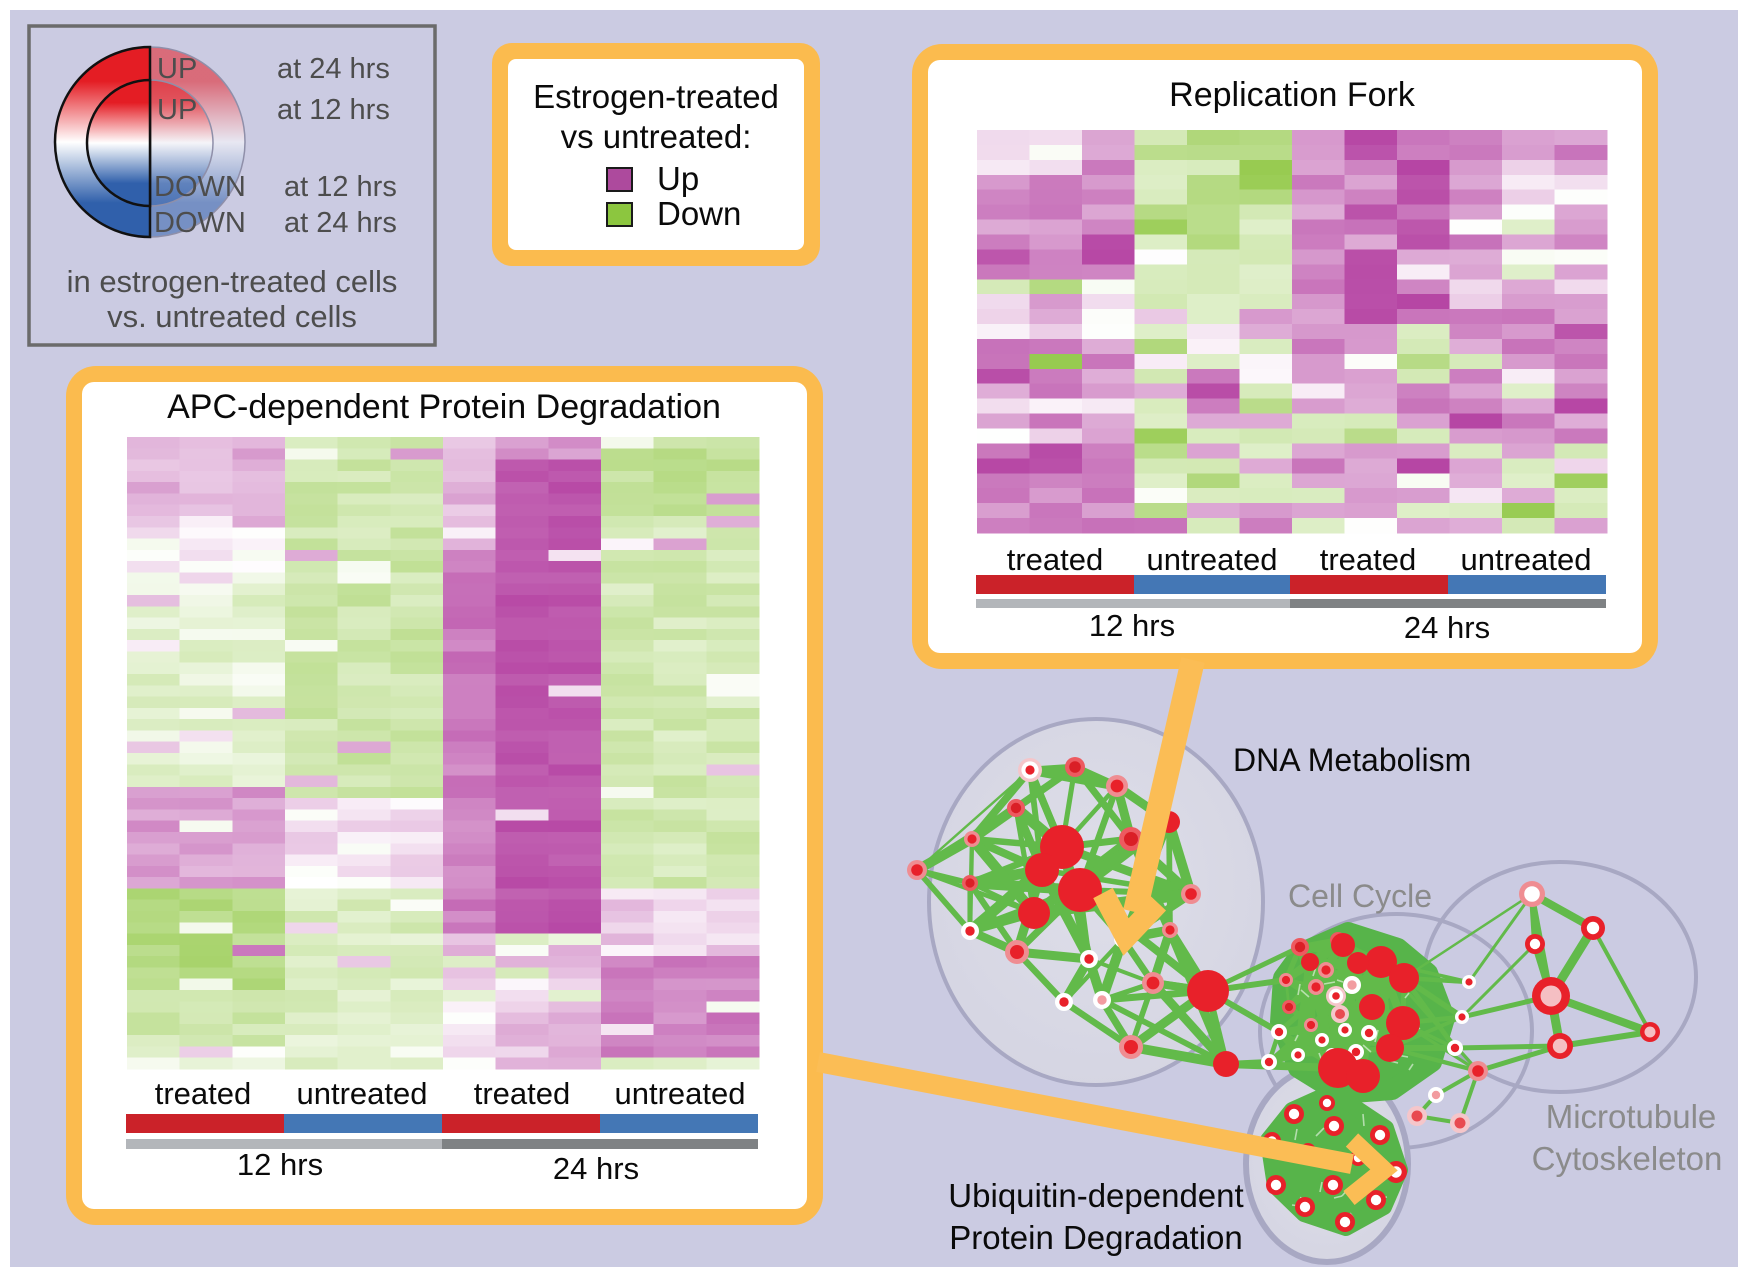  What do you see at coordinates (1627, 1158) in the screenshot?
I see `svg-text: Cytoskeleton` at bounding box center [1627, 1158].